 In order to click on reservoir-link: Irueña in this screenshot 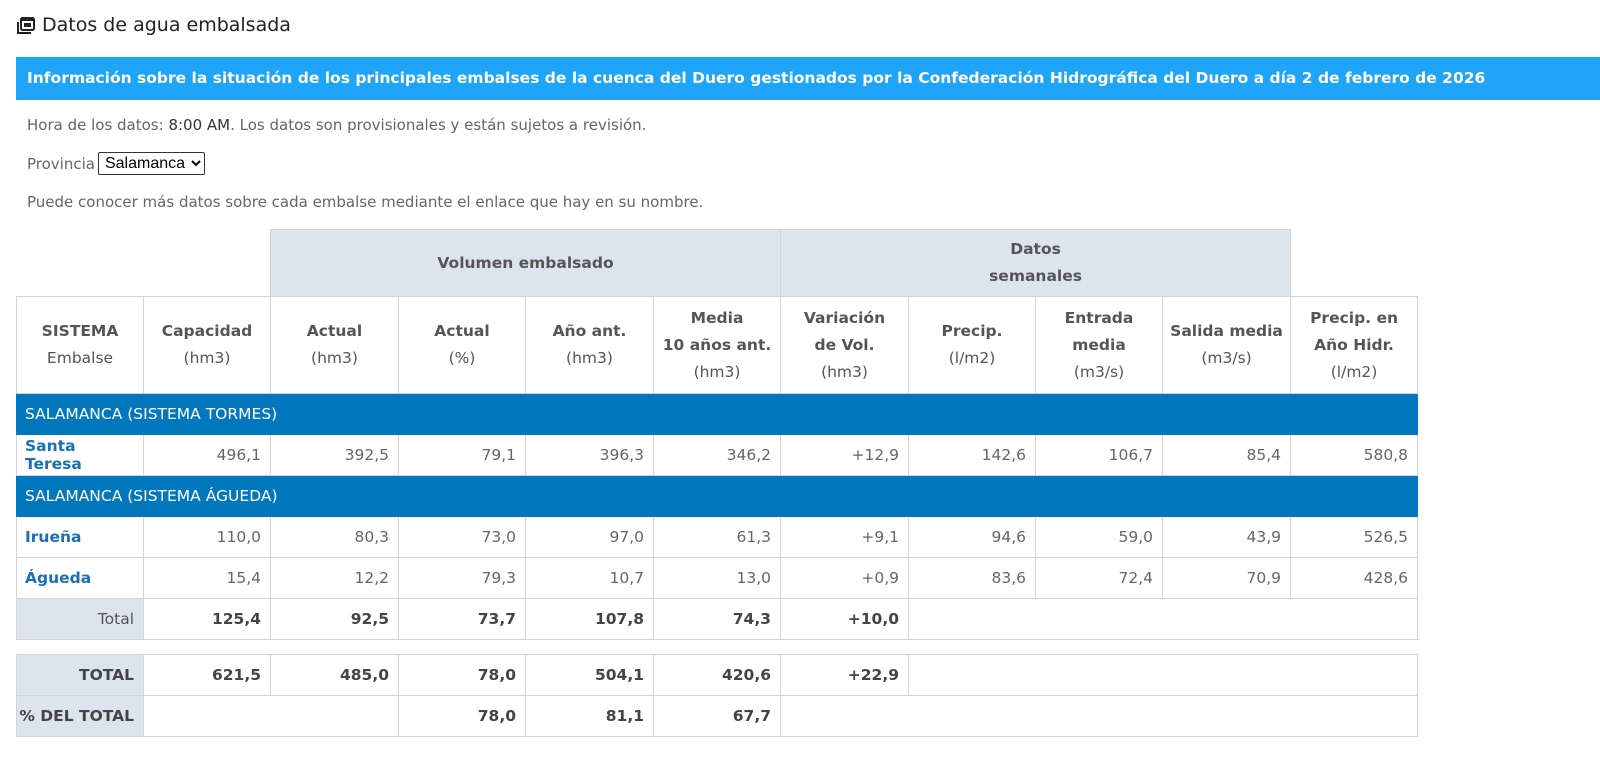, I will do `click(53, 537)`.